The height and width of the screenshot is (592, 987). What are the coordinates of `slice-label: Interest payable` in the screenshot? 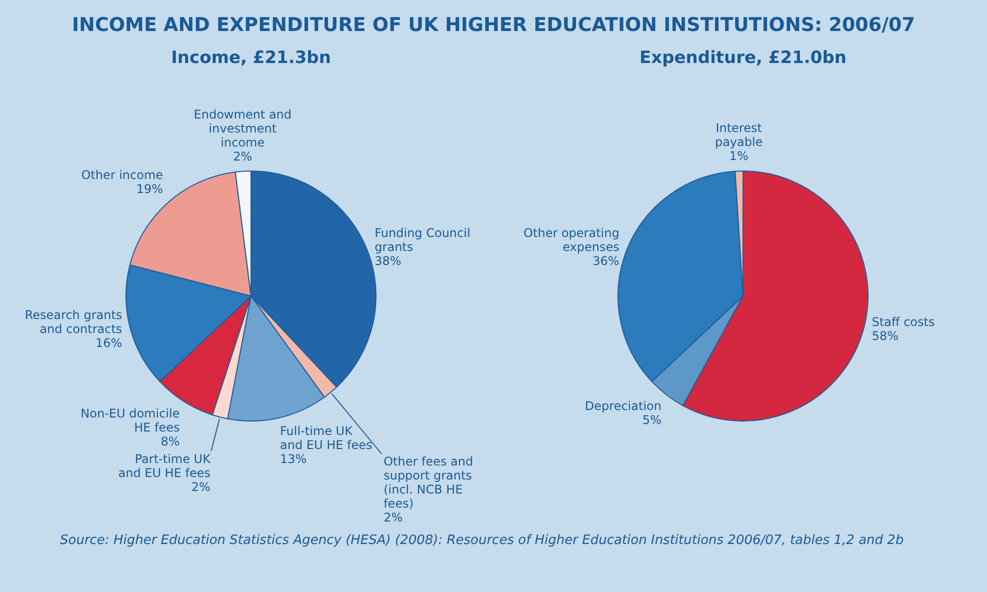 It's located at (738, 135).